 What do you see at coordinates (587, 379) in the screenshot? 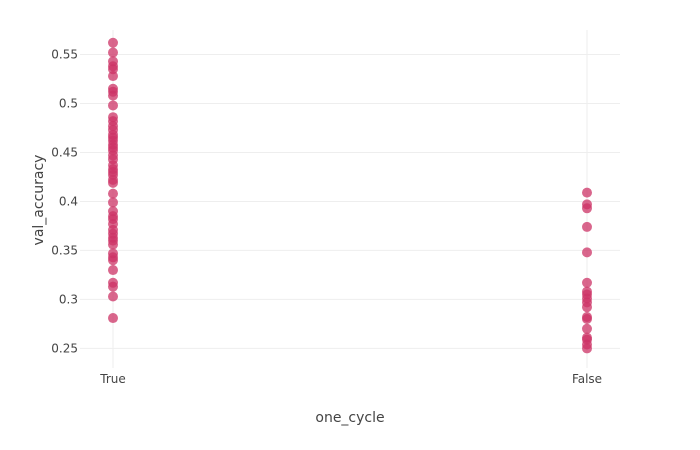
I see `x-tick-label: False` at bounding box center [587, 379].